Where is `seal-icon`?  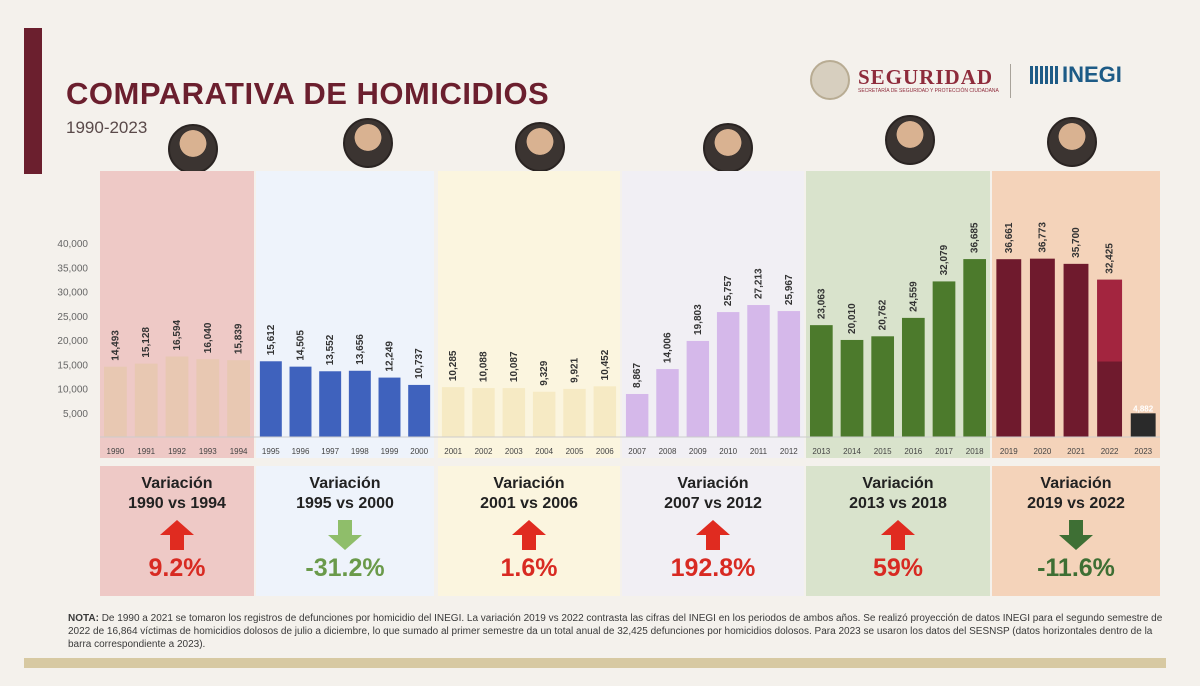 seal-icon is located at coordinates (830, 80).